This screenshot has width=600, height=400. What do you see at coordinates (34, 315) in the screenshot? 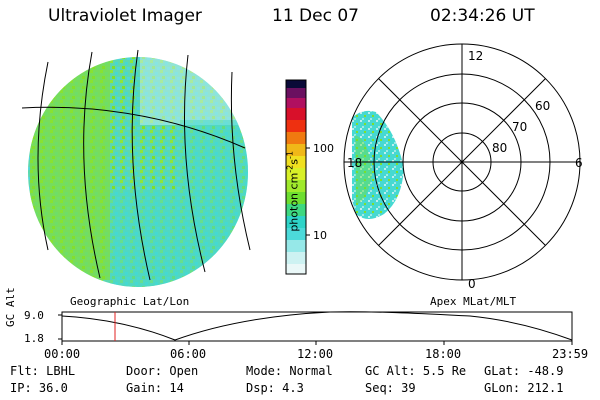
I see `timeline-ytick-high: 9.0` at bounding box center [34, 315].